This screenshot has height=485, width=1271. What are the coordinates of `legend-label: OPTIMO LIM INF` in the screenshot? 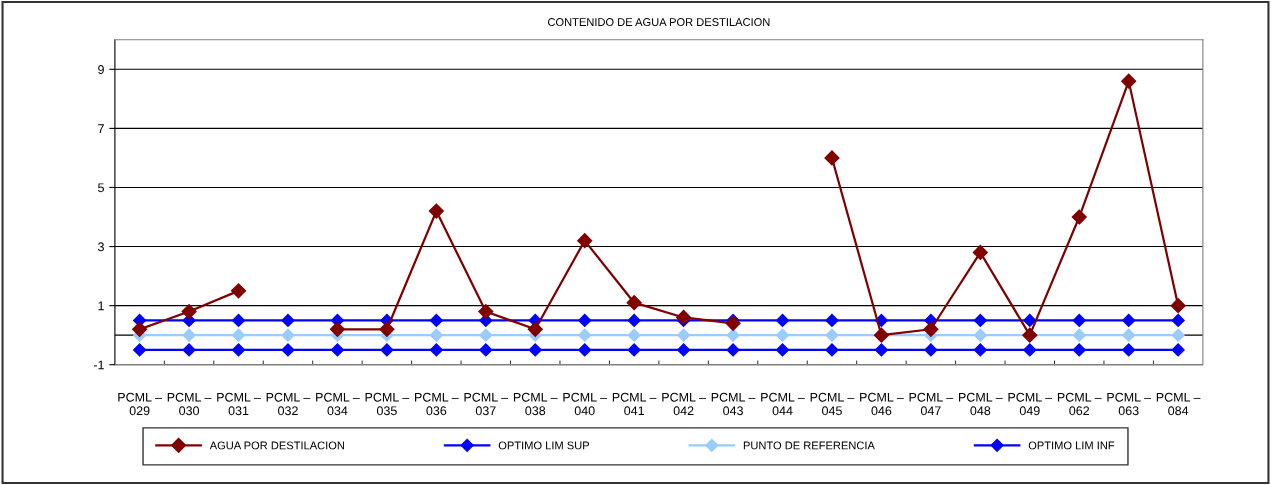 It's located at (1071, 445).